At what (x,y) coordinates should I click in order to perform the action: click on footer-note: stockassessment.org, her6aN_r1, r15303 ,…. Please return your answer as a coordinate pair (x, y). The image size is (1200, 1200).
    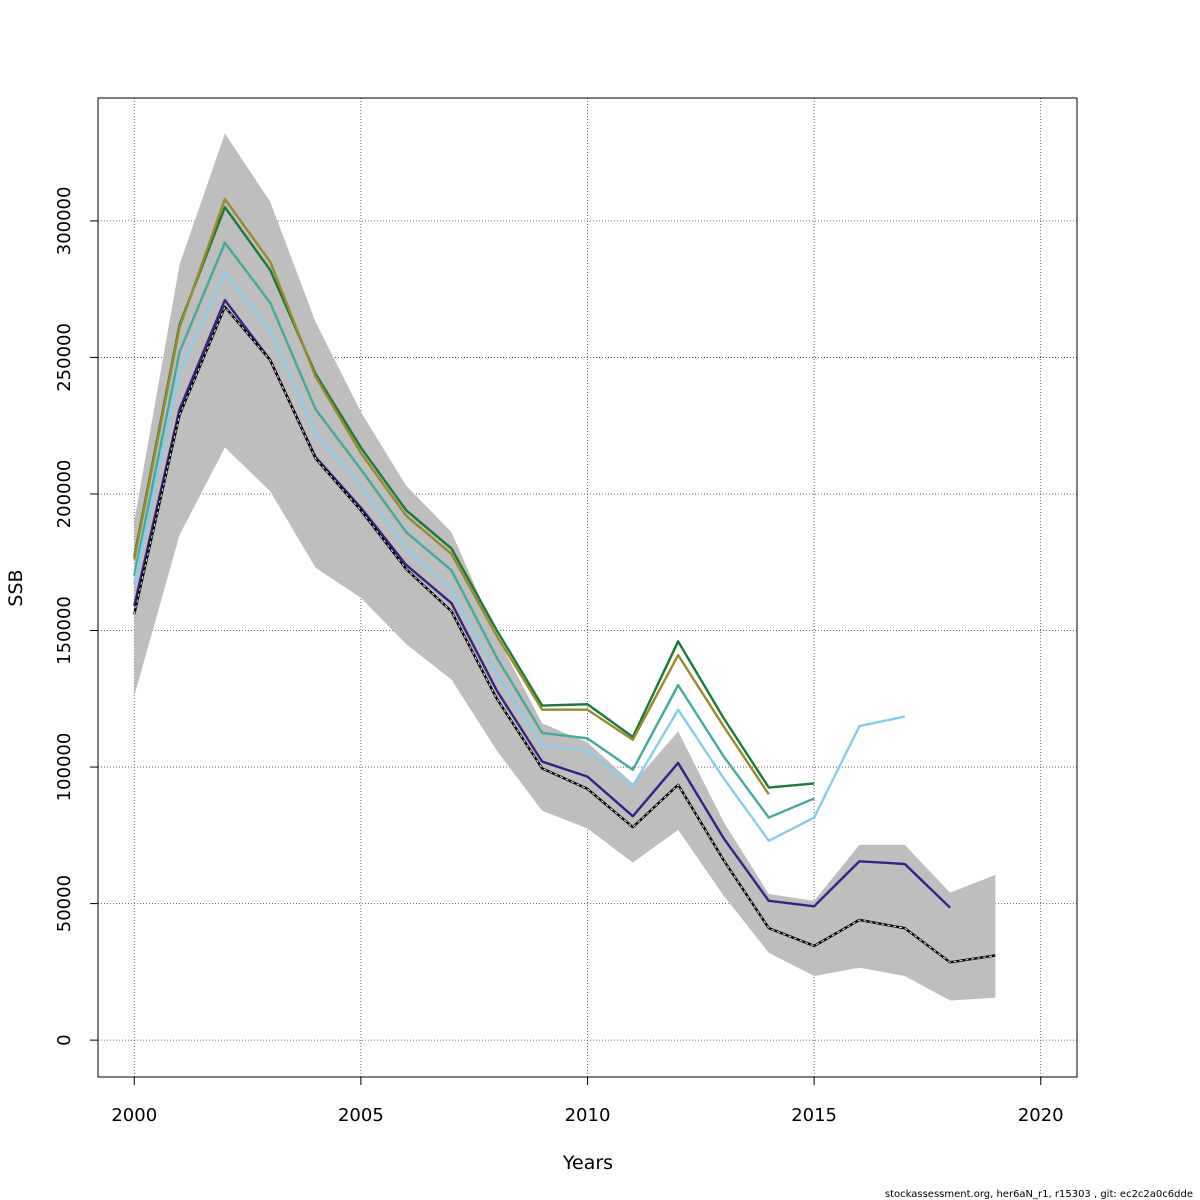
    Looking at the image, I should click on (1039, 1194).